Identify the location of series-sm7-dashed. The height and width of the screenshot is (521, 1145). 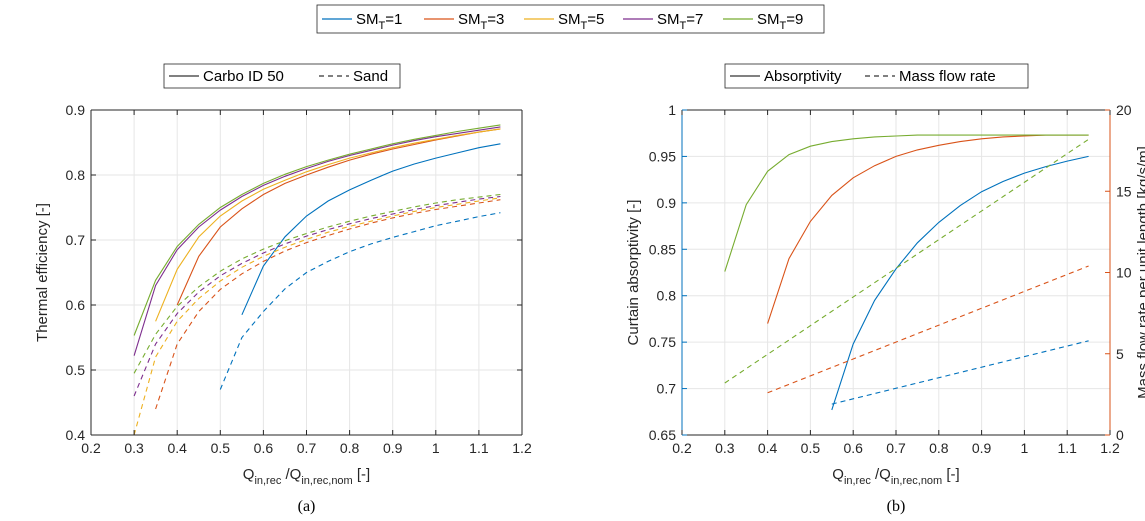
(317, 296).